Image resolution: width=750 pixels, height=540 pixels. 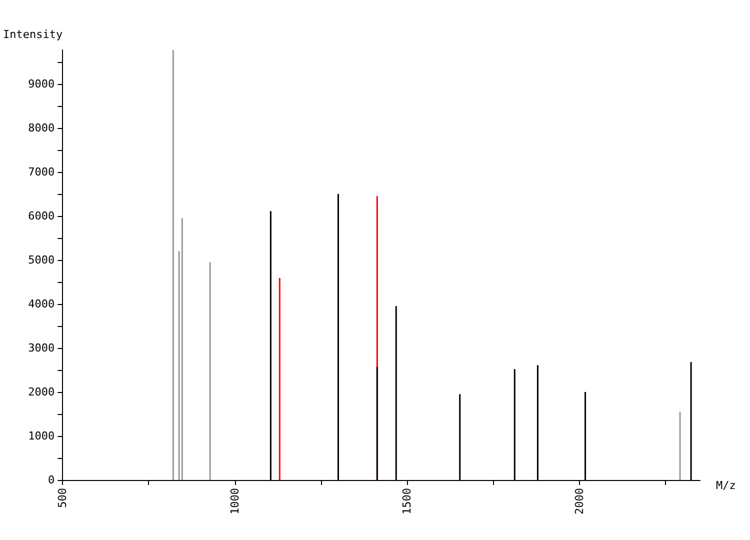 I want to click on x-axis-title: M/z, so click(x=726, y=485).